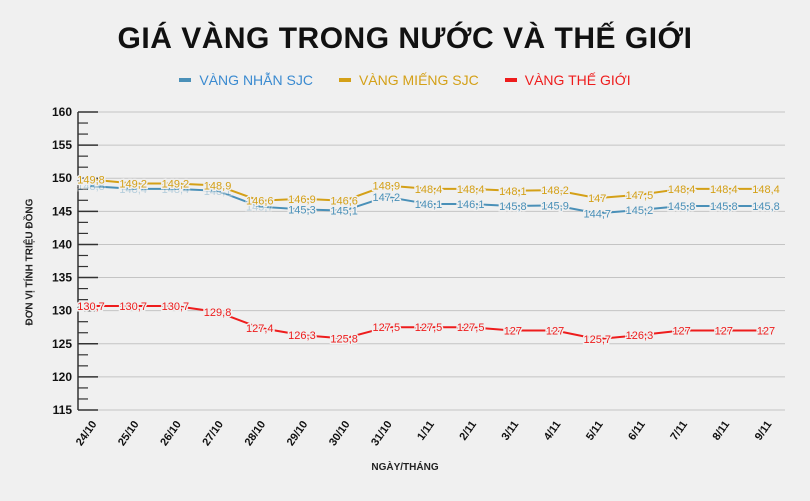 The height and width of the screenshot is (501, 810). Describe the element at coordinates (418, 80) in the screenshot. I see `legend-label: VÀNG MIẾNG SJC` at that location.